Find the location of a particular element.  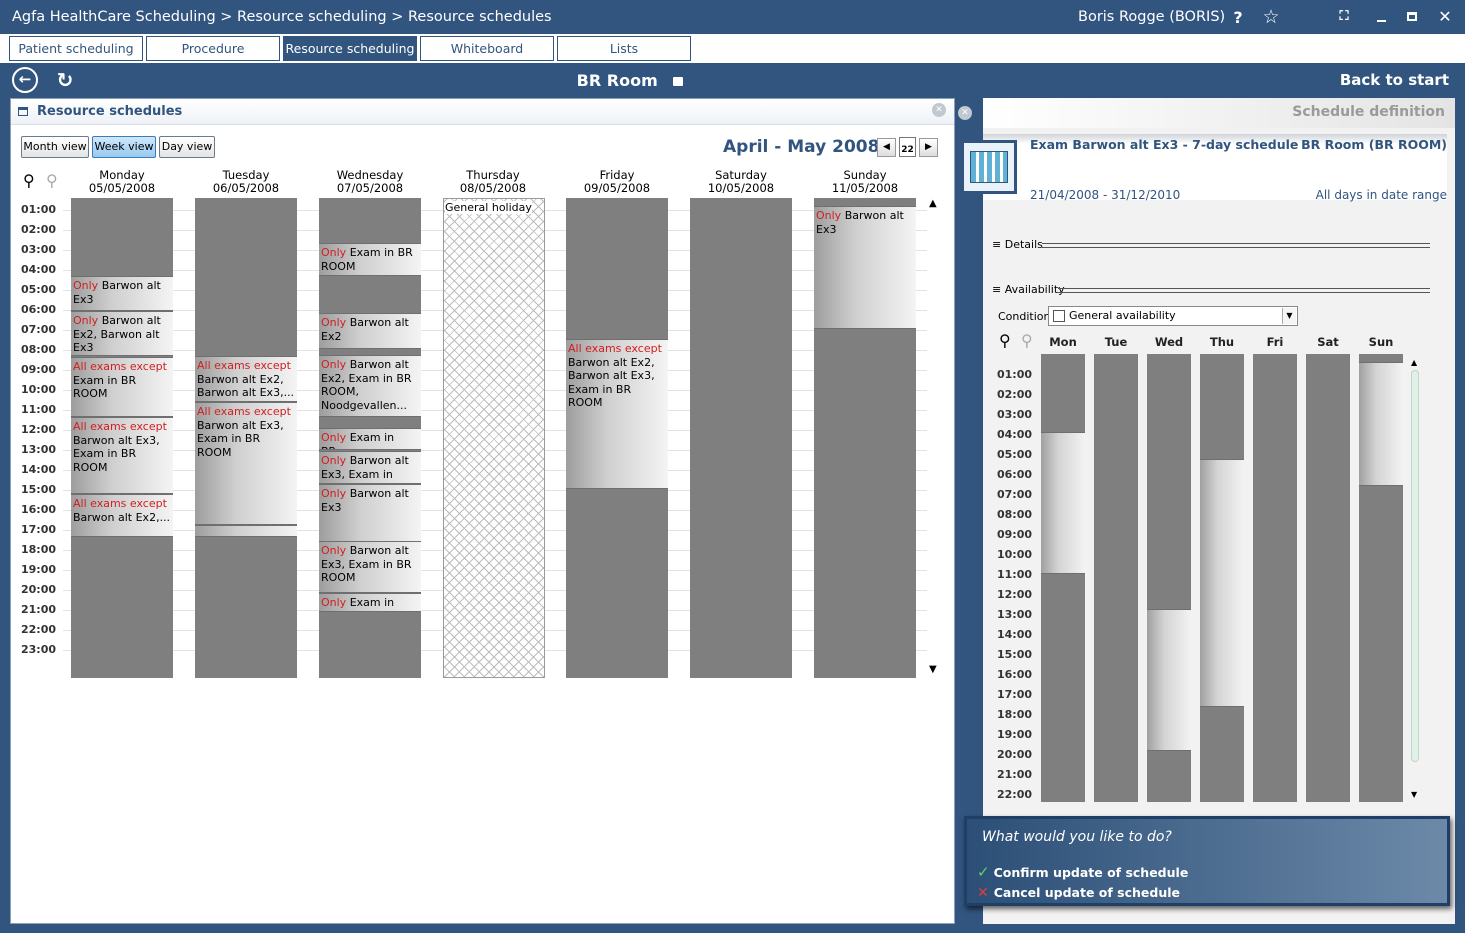

back-arrow-icon: ← is located at coordinates (25, 80).